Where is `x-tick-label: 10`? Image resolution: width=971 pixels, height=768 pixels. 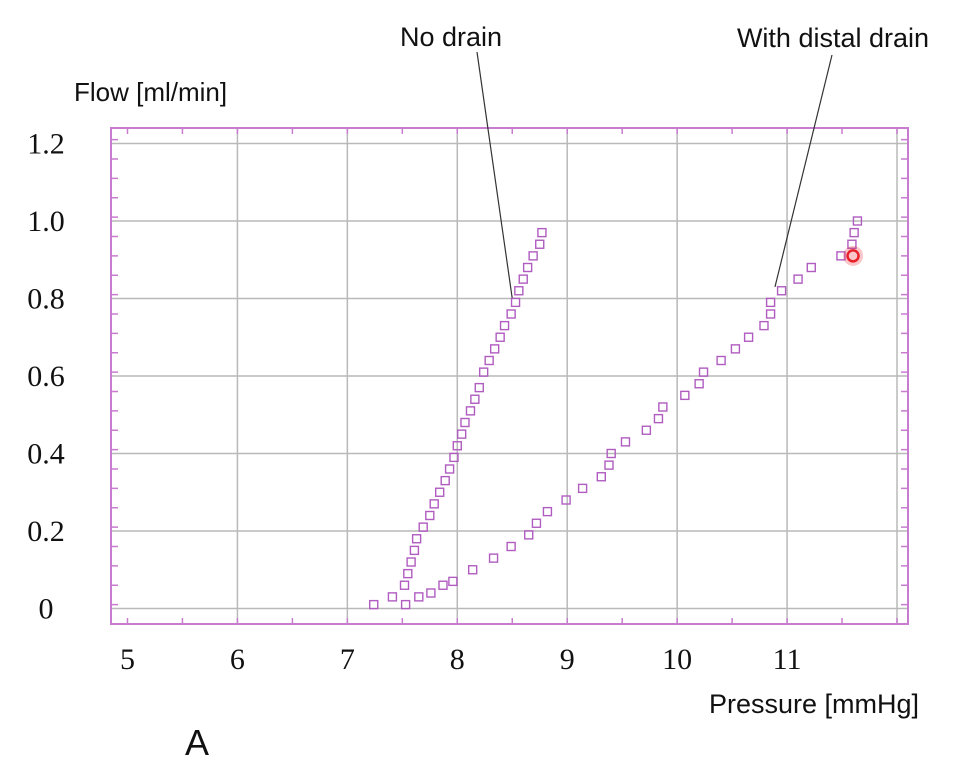
x-tick-label: 10 is located at coordinates (677, 659).